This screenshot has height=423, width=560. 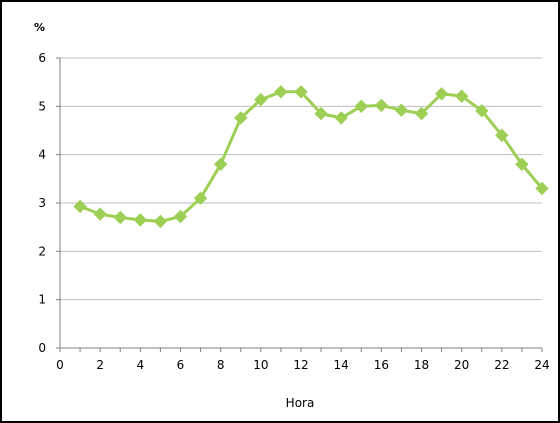 I want to click on x-tick-label: 14, so click(x=341, y=365).